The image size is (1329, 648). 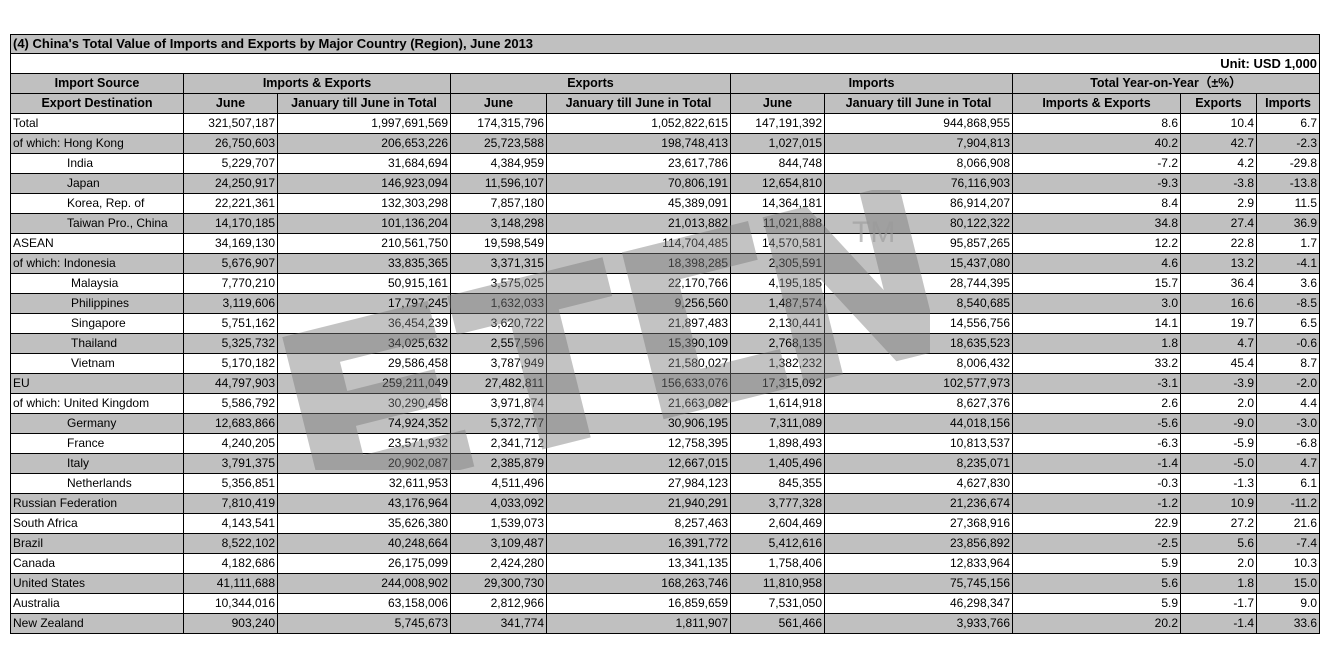 What do you see at coordinates (871, 83) in the screenshot?
I see `header-imports: Imports` at bounding box center [871, 83].